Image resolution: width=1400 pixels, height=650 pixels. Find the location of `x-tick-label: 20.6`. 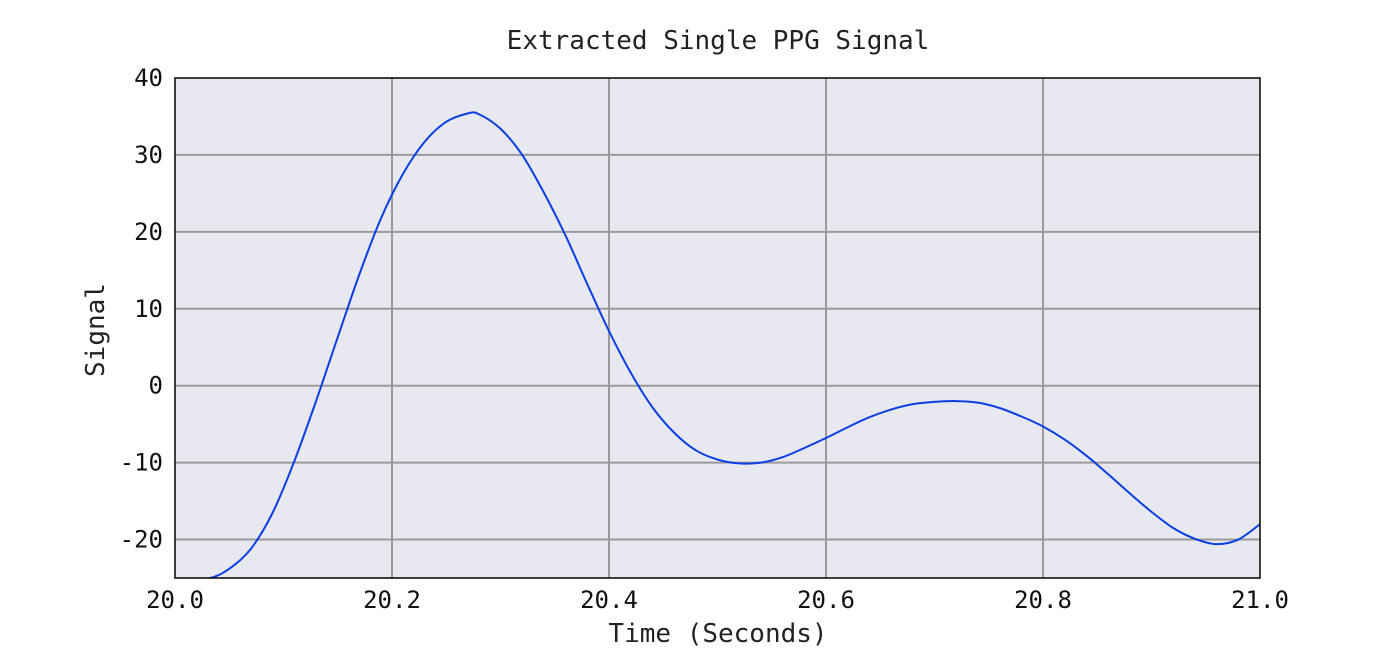

x-tick-label: 20.6 is located at coordinates (826, 600).